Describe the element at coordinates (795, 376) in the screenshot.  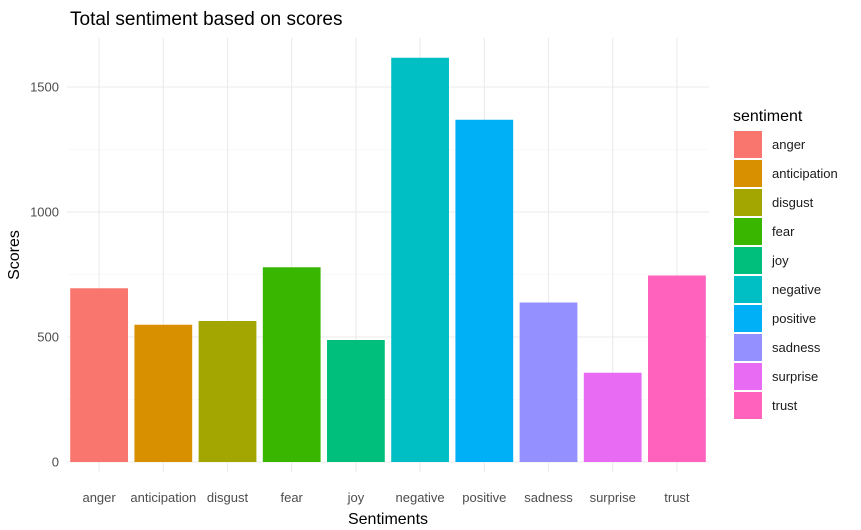
I see `legend-label-surprise: surprise` at that location.